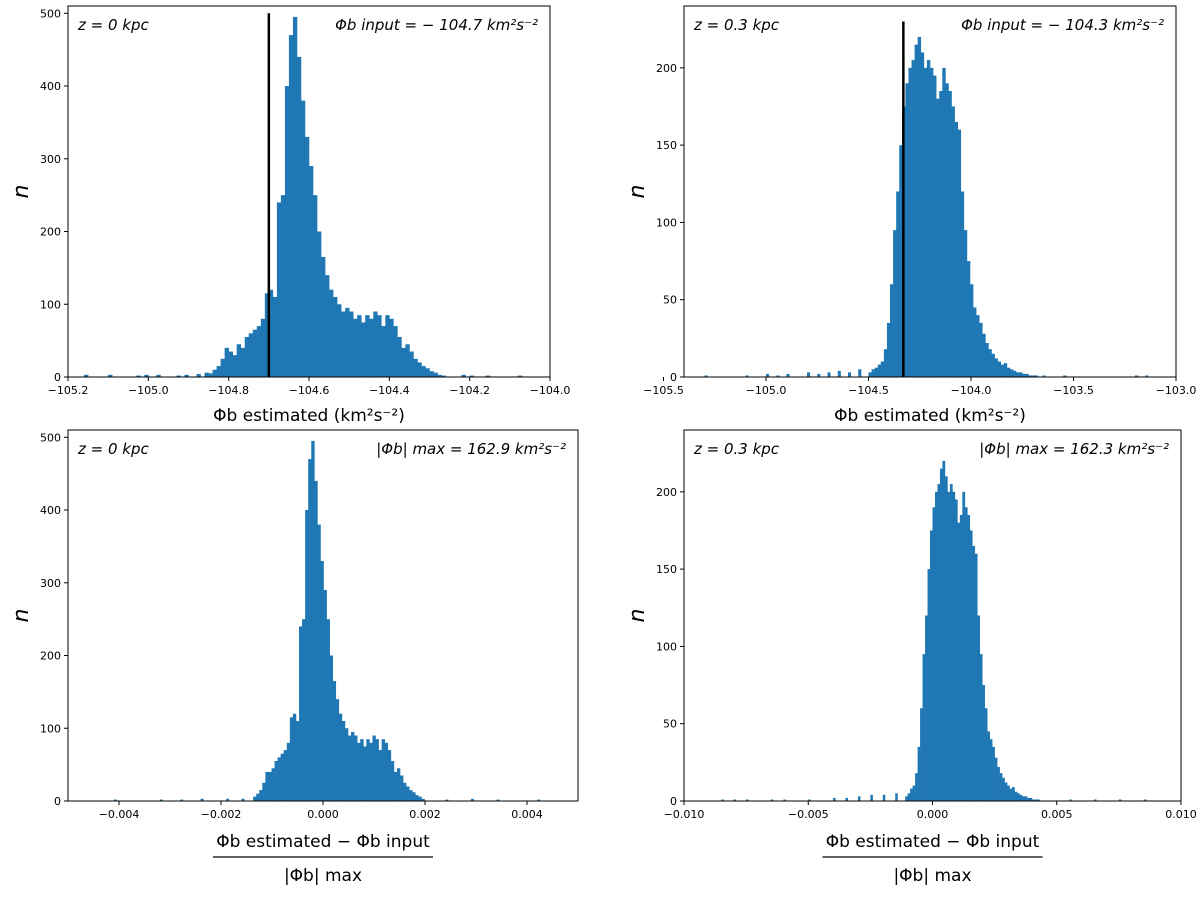 The height and width of the screenshot is (900, 1200). What do you see at coordinates (666, 569) in the screenshot?
I see `y-tick-label: 150` at bounding box center [666, 569].